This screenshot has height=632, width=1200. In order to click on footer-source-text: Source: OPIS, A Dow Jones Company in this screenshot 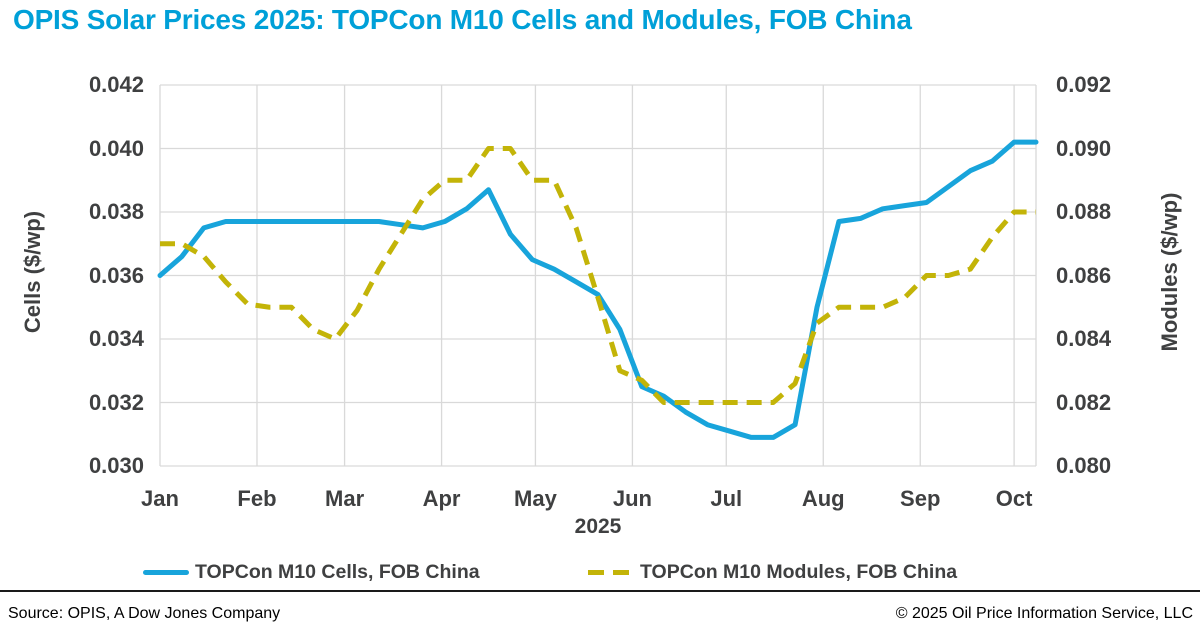, I will do `click(144, 613)`.